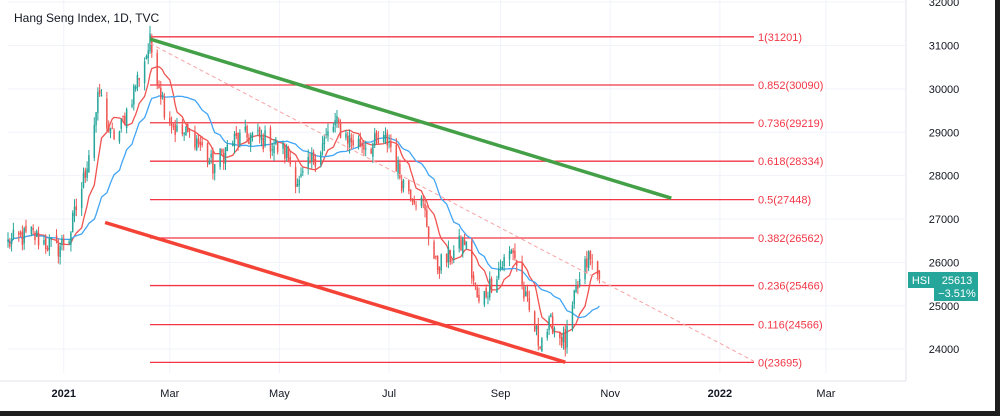 The width and height of the screenshot is (1000, 416). Describe the element at coordinates (87, 18) in the screenshot. I see `chart-title: Hang Seng Index, 1D, TVC` at that location.